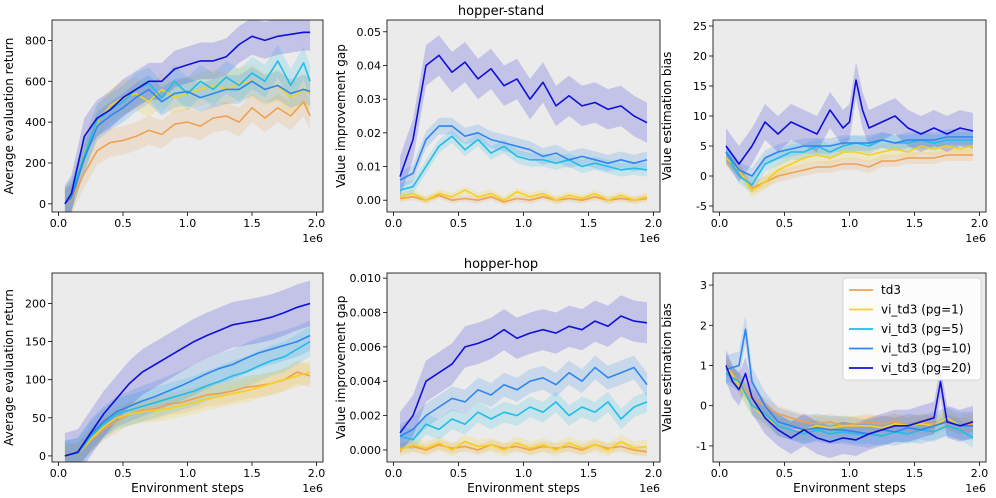 The width and height of the screenshot is (996, 498). What do you see at coordinates (369, 65) in the screenshot?
I see `y-tick-label: 0.04` at bounding box center [369, 65].